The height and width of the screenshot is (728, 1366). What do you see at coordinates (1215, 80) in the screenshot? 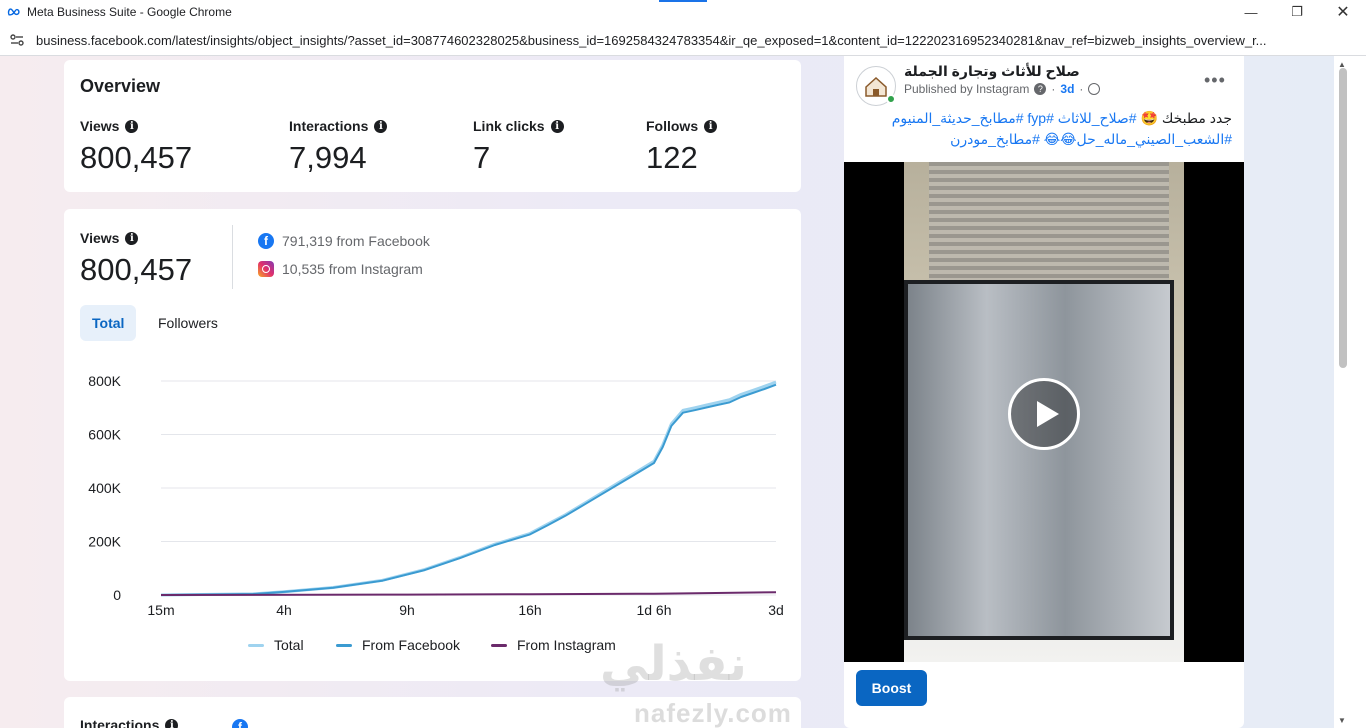
I see `more-options-icon: •••` at bounding box center [1215, 80].